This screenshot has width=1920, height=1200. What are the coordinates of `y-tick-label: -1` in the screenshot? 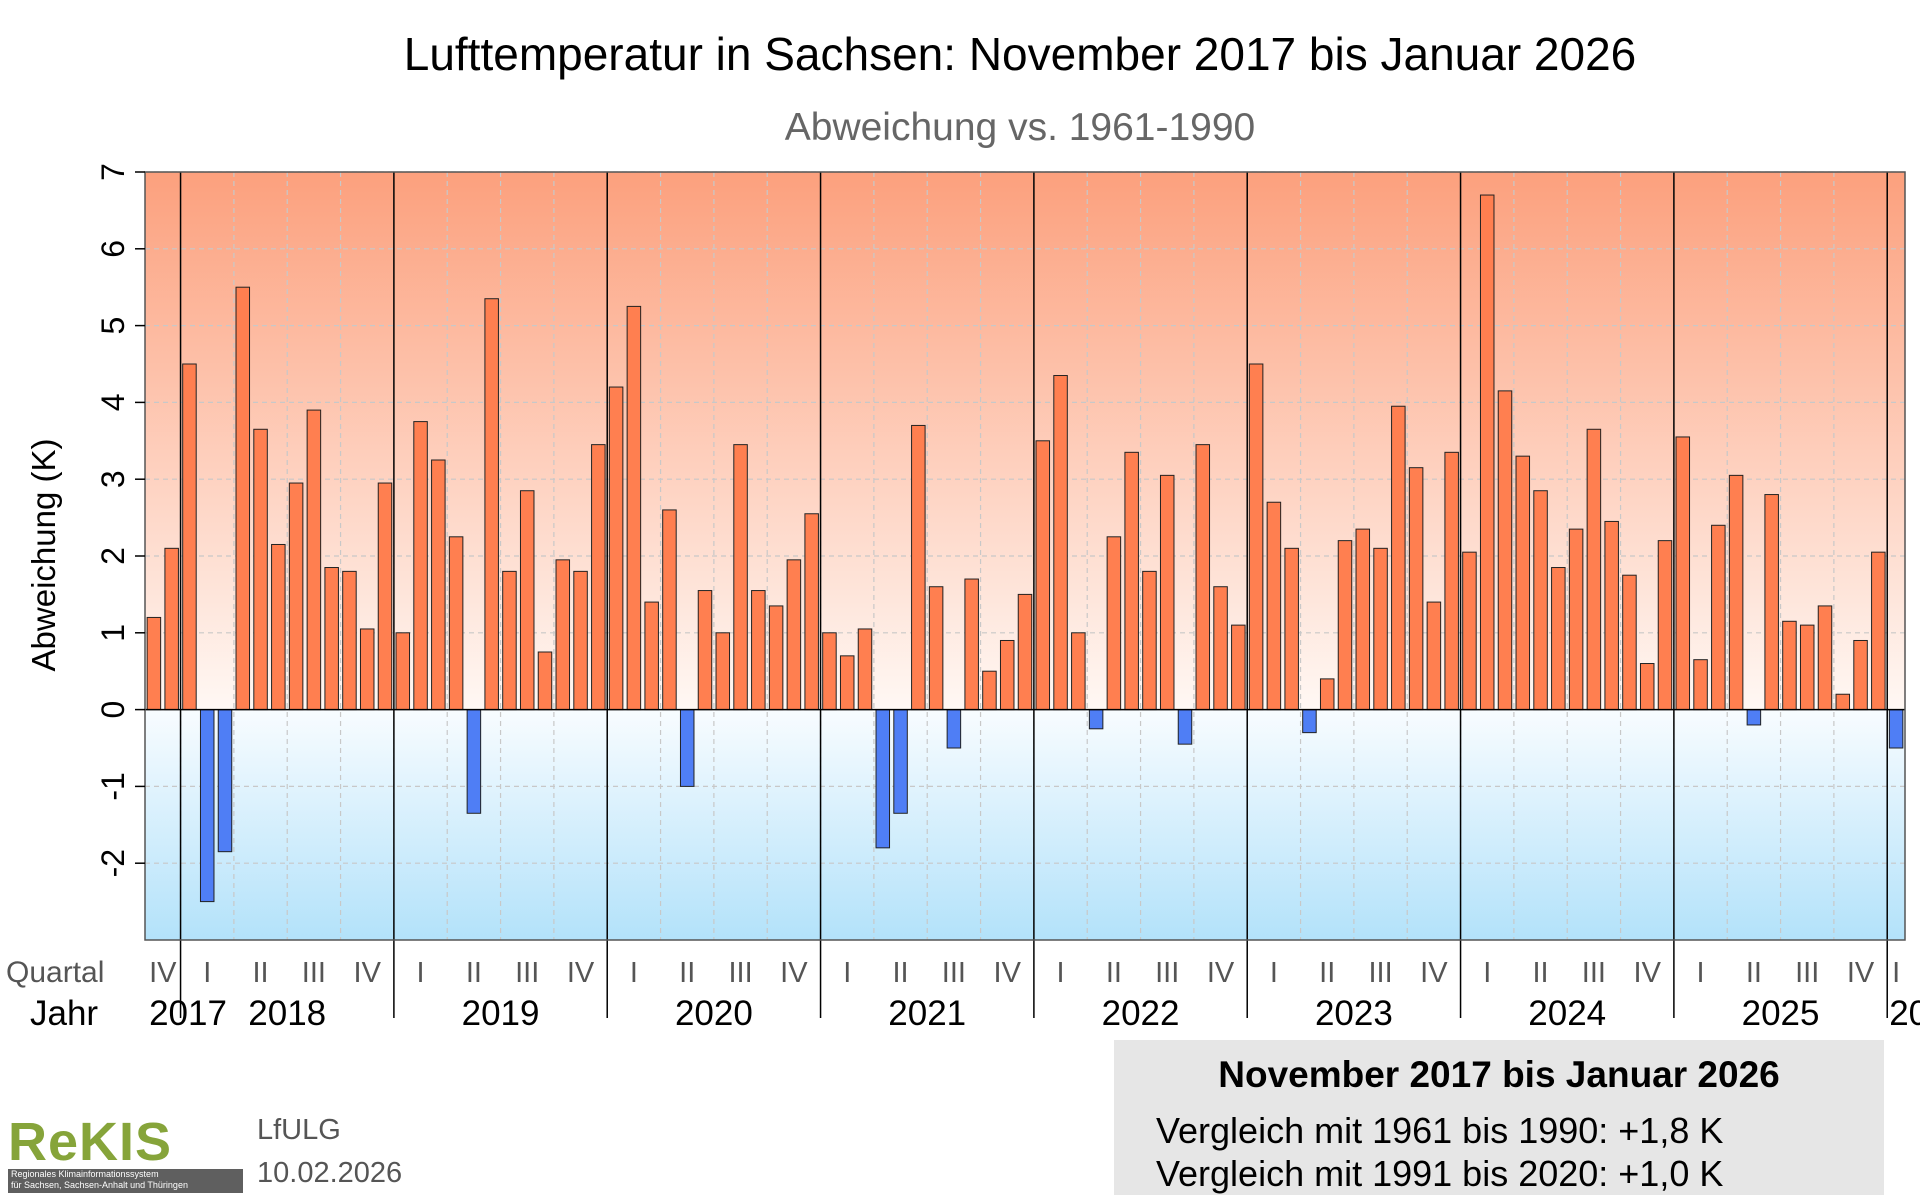 It's located at (113, 786).